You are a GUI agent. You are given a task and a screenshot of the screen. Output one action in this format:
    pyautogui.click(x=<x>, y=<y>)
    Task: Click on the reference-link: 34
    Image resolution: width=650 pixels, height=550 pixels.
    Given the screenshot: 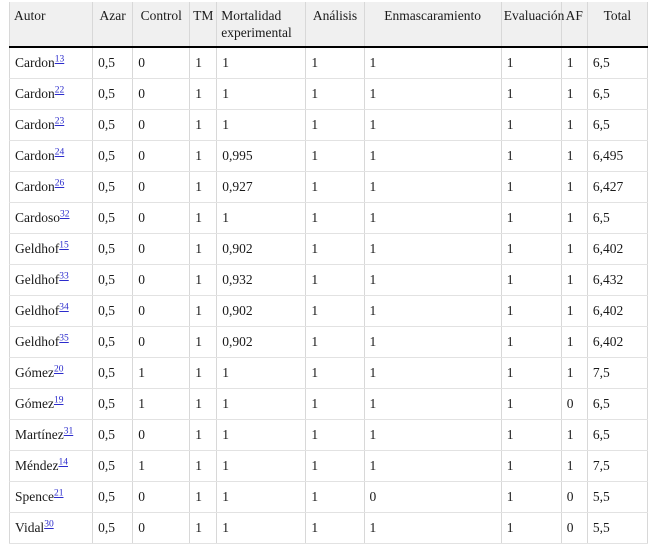 What is the action you would take?
    pyautogui.click(x=64, y=307)
    